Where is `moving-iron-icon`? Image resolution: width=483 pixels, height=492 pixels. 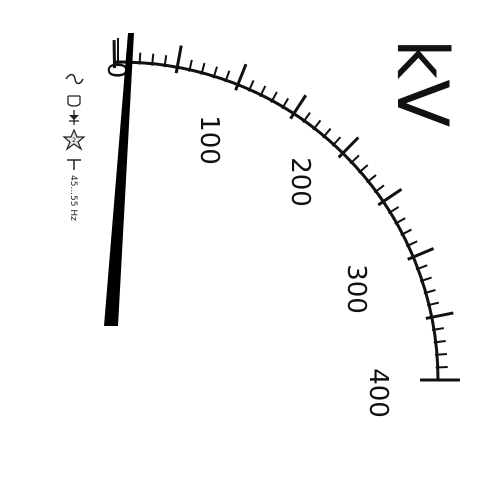 moving-iron-icon is located at coordinates (74, 101).